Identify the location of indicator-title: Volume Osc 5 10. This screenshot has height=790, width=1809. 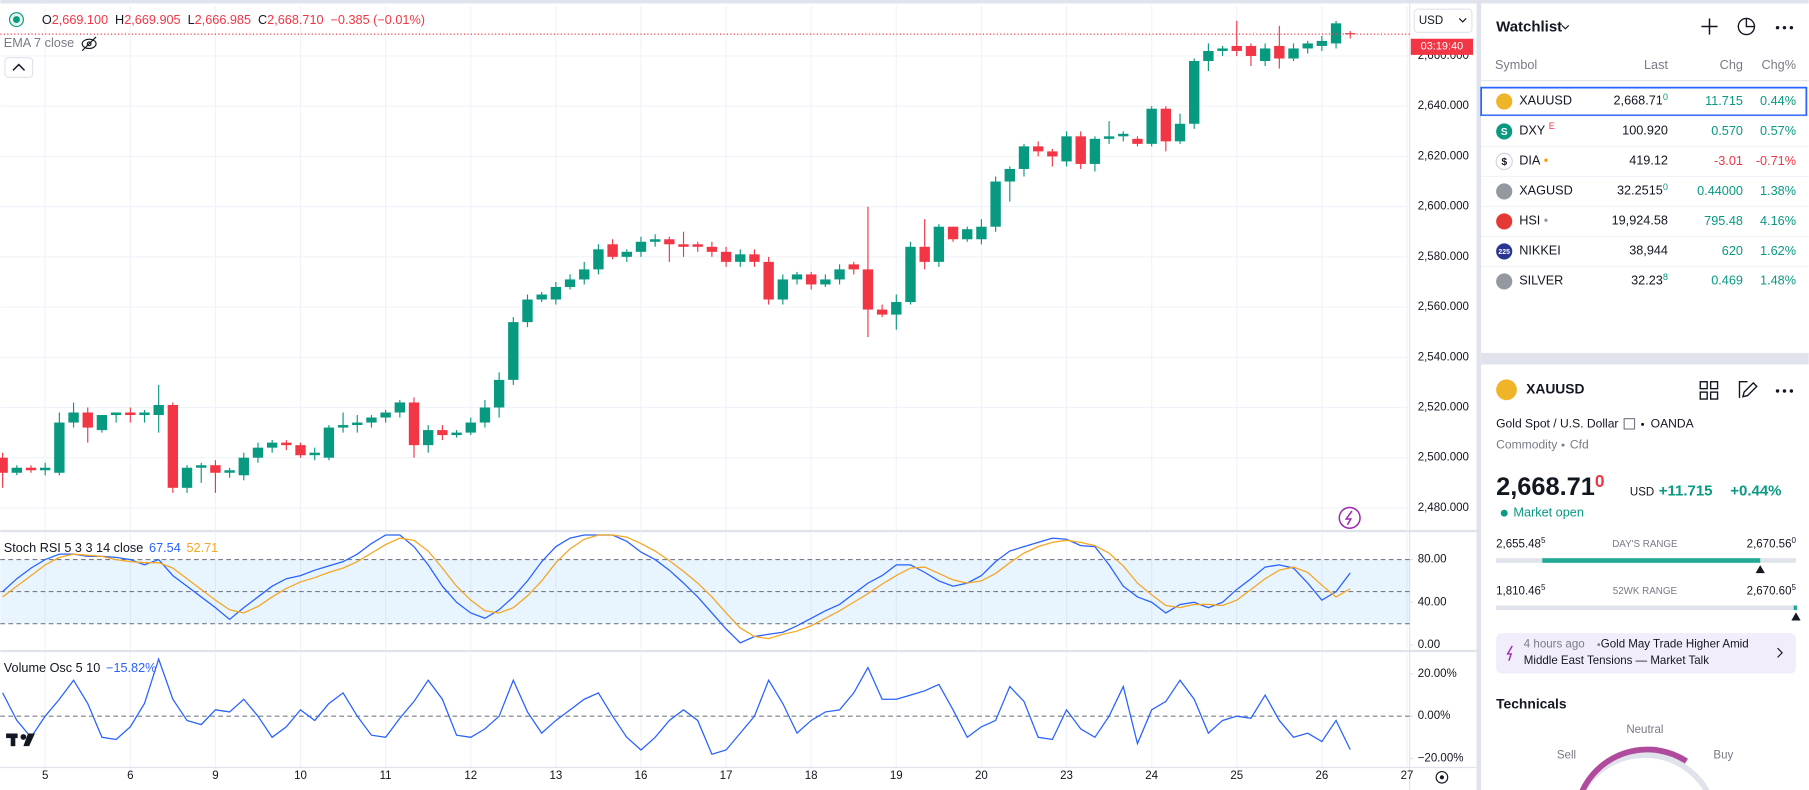
(52, 668).